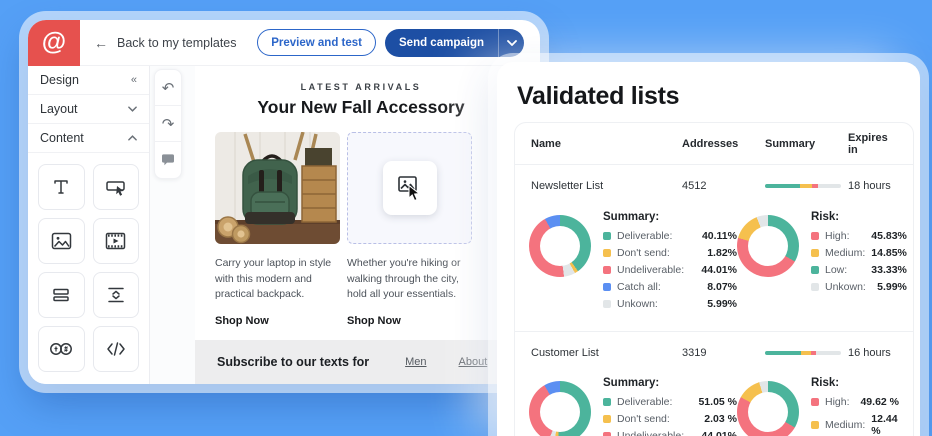  What do you see at coordinates (720, 419) in the screenshot?
I see `legend-value: 2.03 %` at bounding box center [720, 419].